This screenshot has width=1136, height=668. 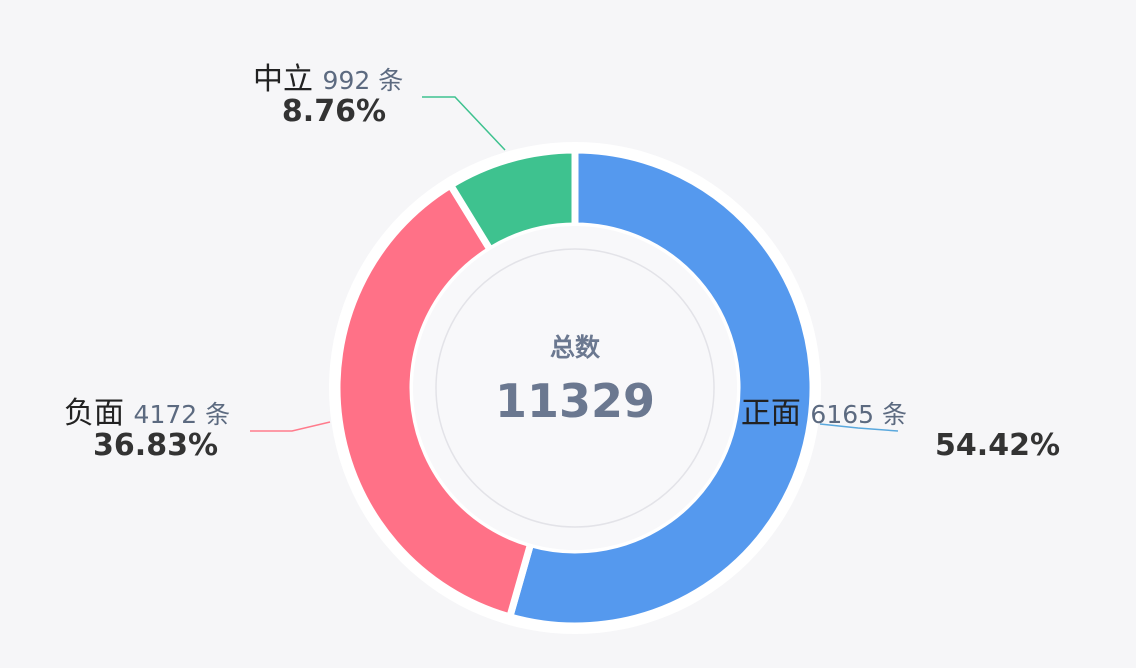 What do you see at coordinates (859, 427) in the screenshot?
I see `leader-line-positive` at bounding box center [859, 427].